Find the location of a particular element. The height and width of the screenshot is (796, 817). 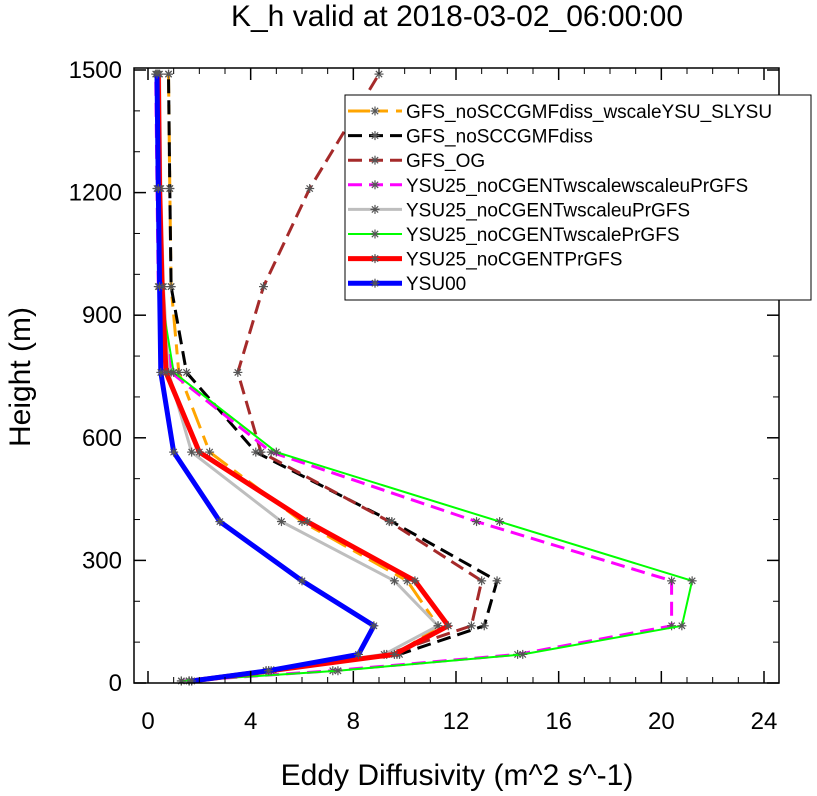

legend-item: YSU25_noCGENTwscaleuPrGFS is located at coordinates (519, 210).